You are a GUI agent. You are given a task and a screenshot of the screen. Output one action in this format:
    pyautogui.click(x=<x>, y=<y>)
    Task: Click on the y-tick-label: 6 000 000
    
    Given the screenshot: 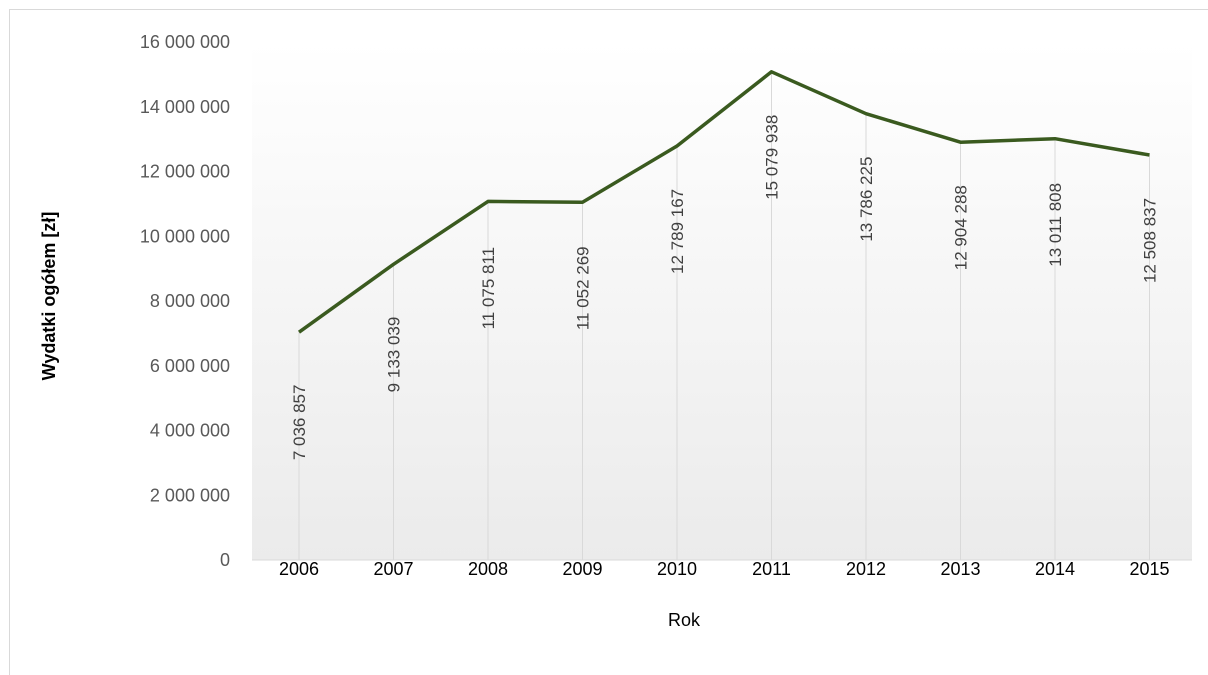 What is the action you would take?
    pyautogui.click(x=190, y=366)
    